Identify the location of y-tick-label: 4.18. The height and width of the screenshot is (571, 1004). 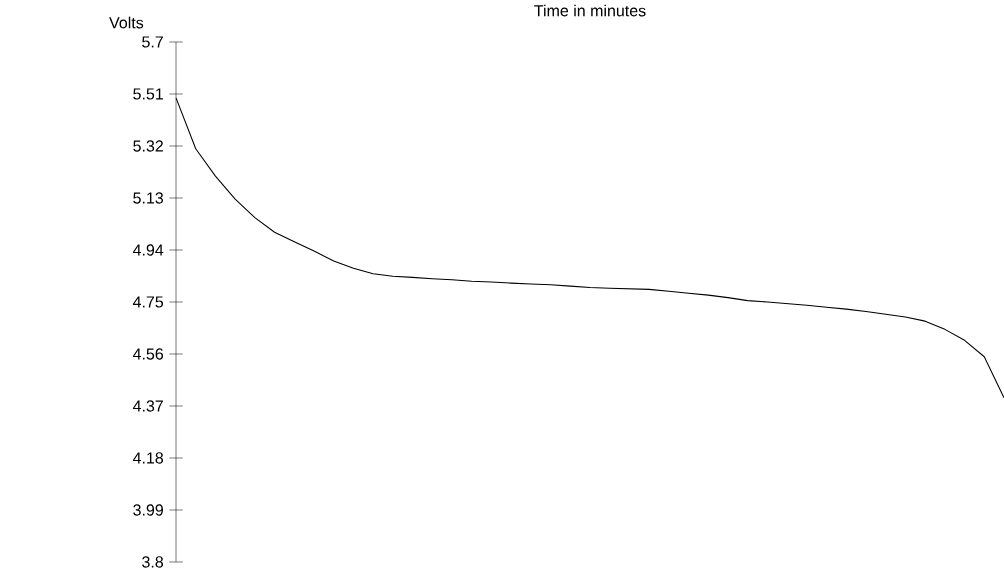
(148, 458).